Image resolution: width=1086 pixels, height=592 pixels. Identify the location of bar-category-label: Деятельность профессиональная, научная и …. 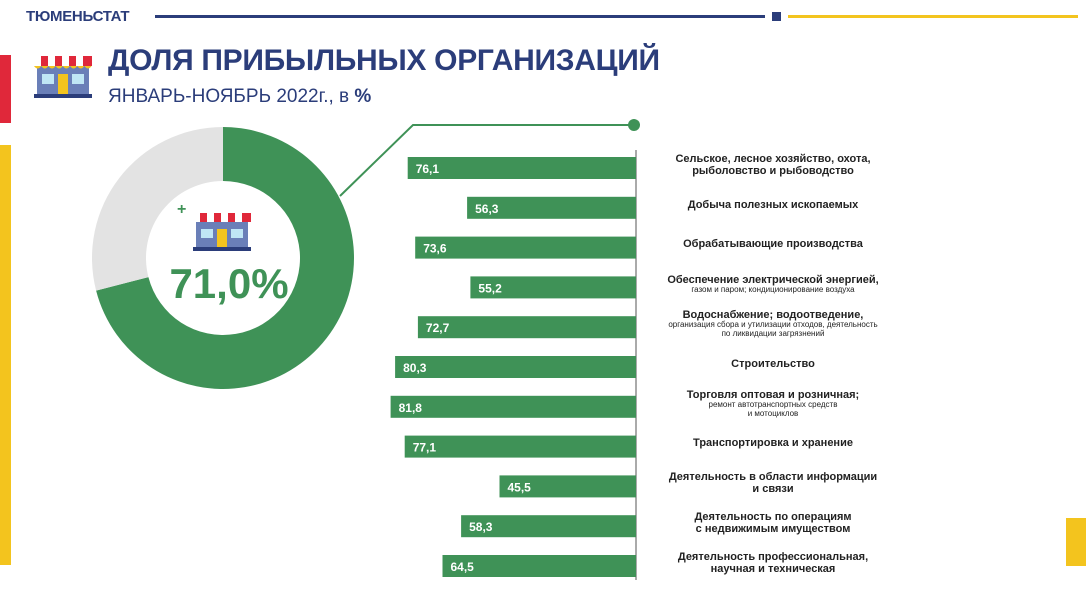
(773, 563).